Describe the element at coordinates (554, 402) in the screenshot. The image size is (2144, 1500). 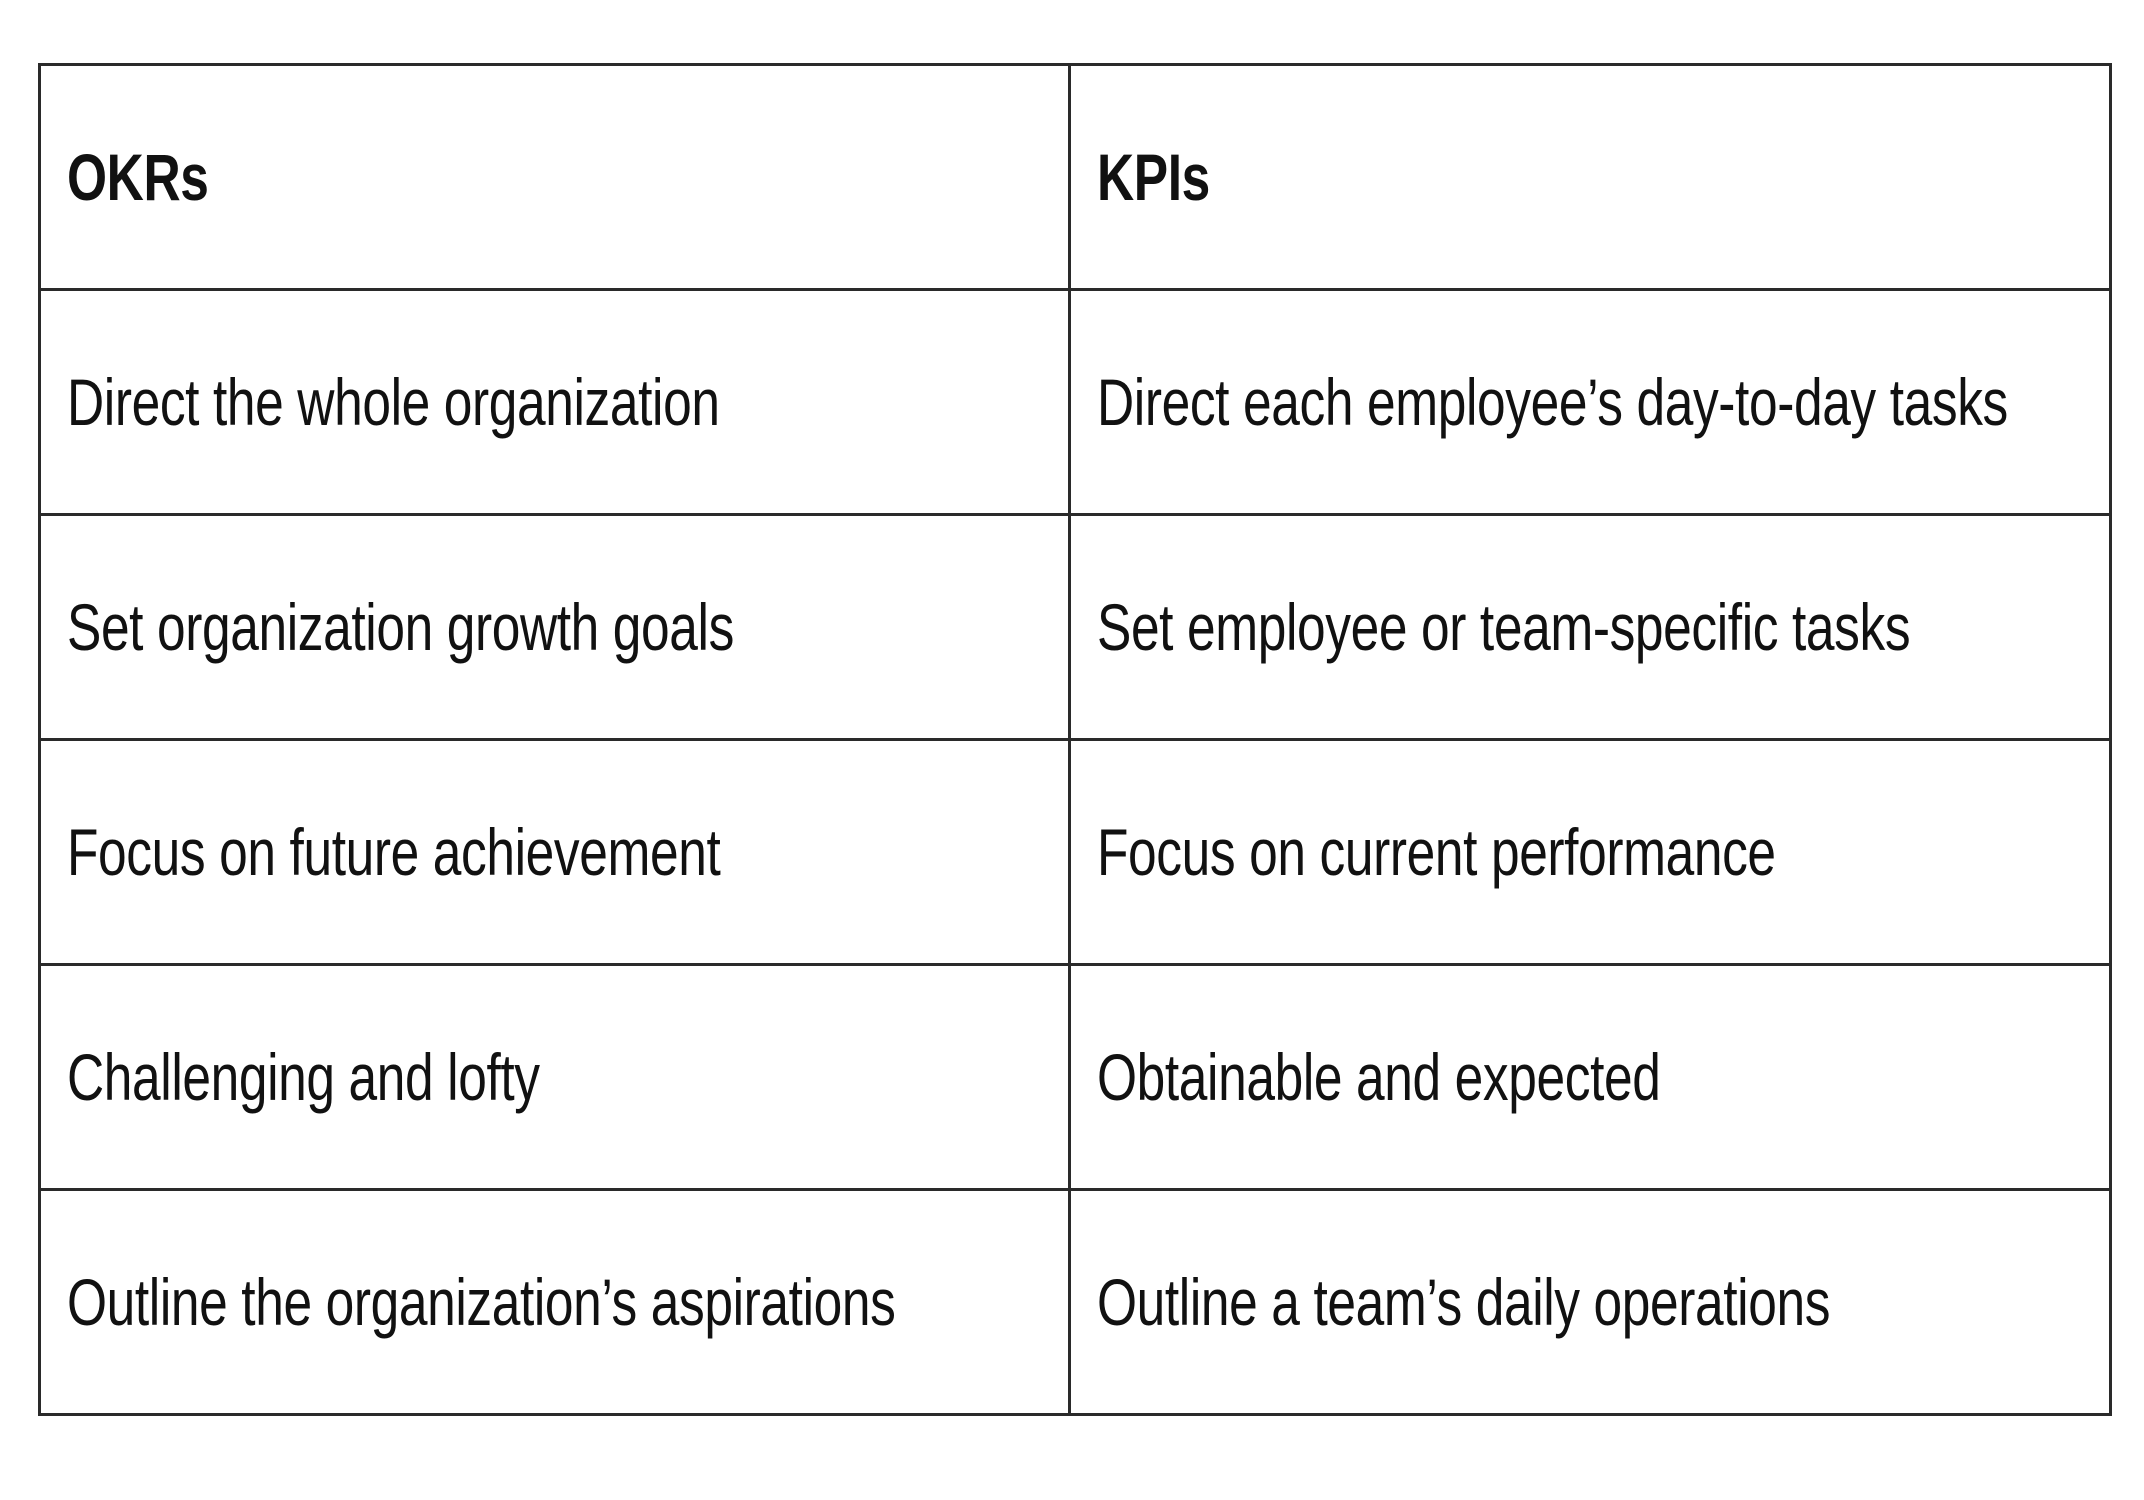
I see `table-cell: Direct the whole organization` at that location.